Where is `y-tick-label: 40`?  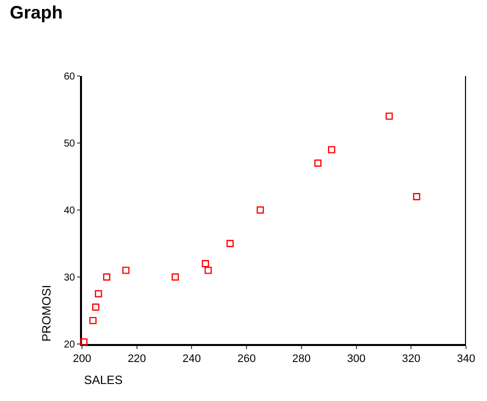
y-tick-label: 40 is located at coordinates (70, 211).